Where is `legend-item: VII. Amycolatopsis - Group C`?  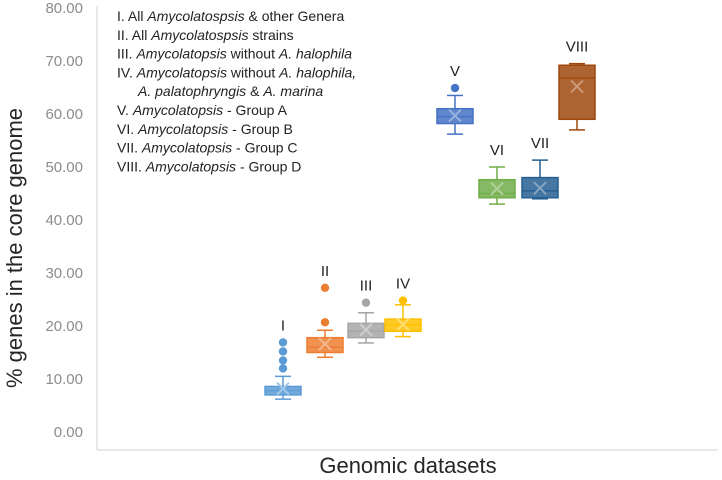
legend-item: VII. Amycolatopsis - Group C is located at coordinates (207, 148).